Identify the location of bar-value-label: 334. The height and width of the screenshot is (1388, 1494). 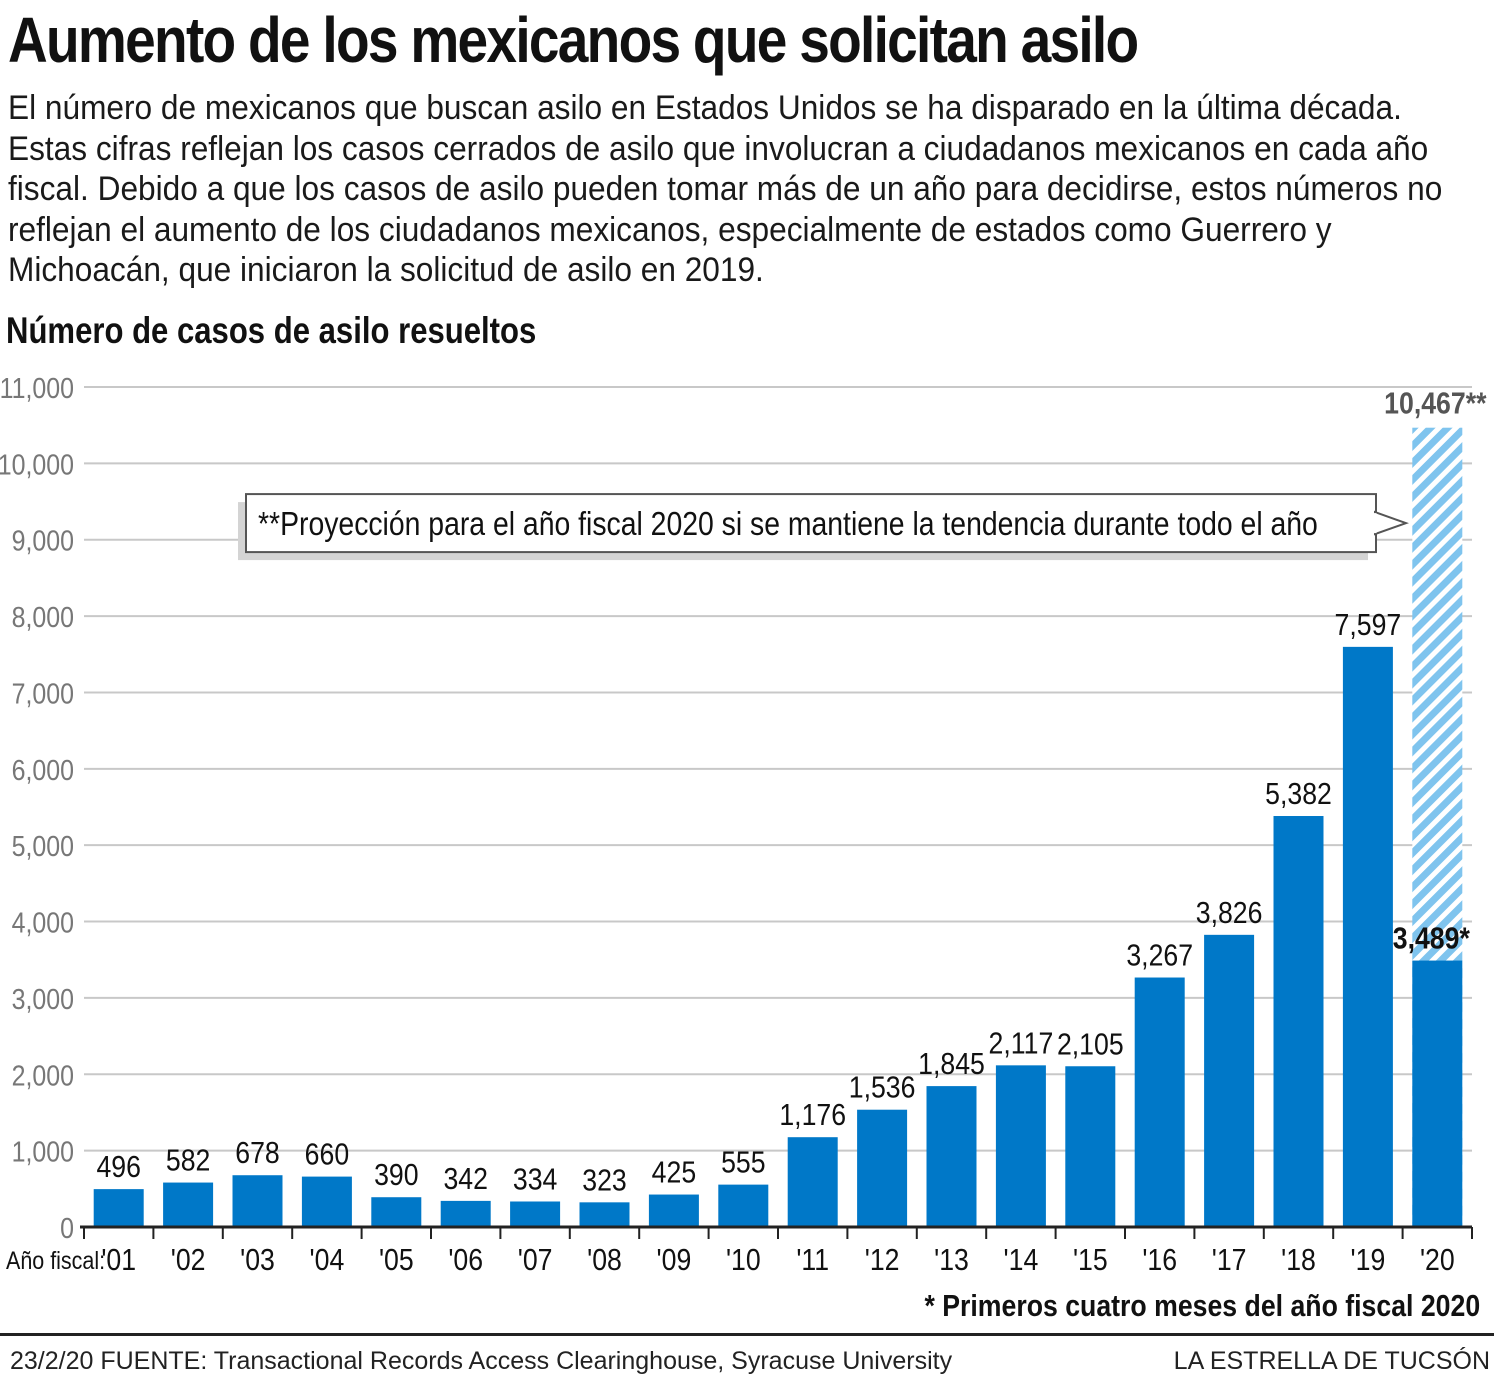
(535, 1180).